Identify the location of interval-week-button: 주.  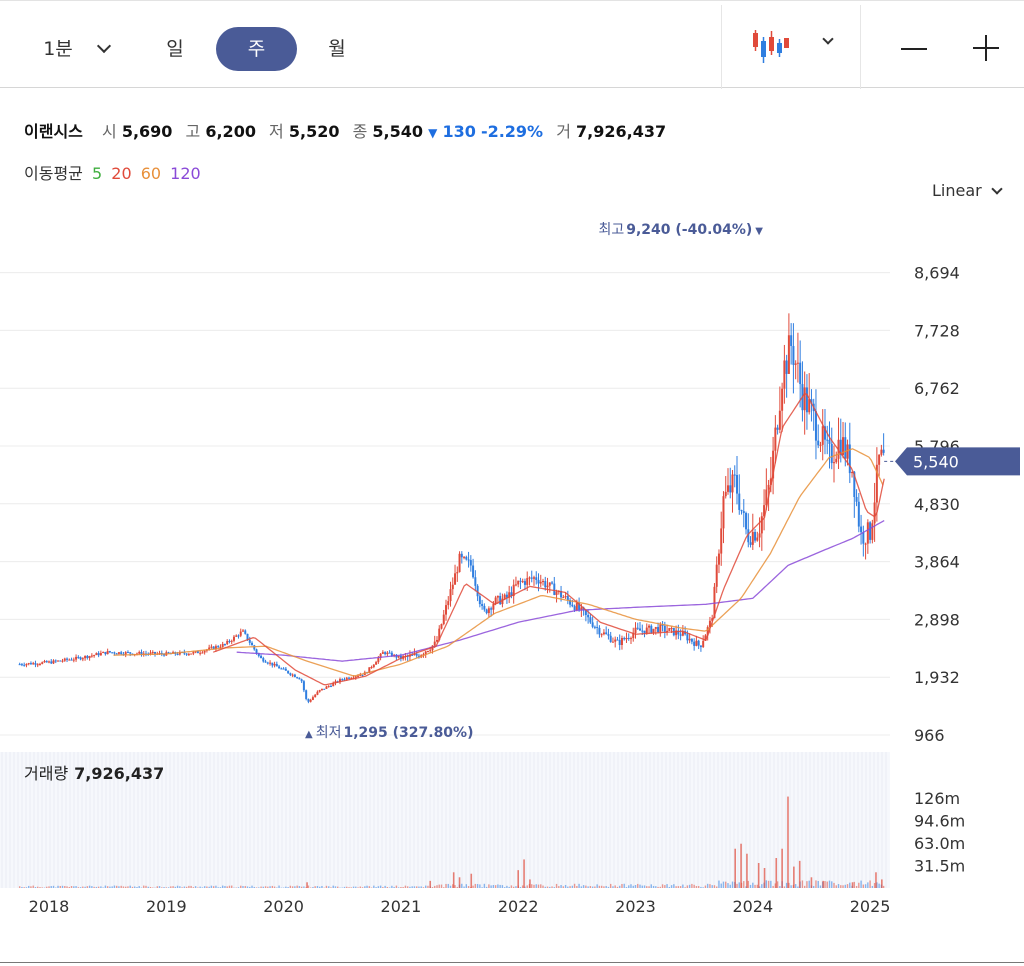
(256, 49).